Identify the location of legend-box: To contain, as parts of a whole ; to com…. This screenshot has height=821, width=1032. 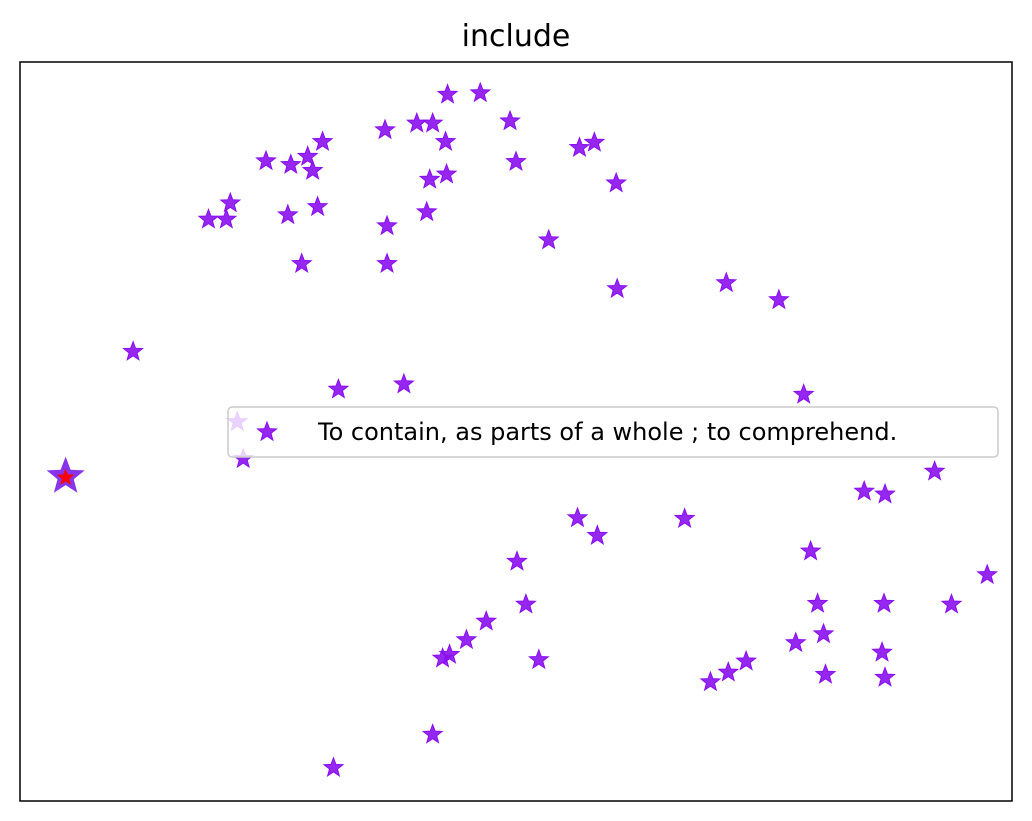
(613, 432).